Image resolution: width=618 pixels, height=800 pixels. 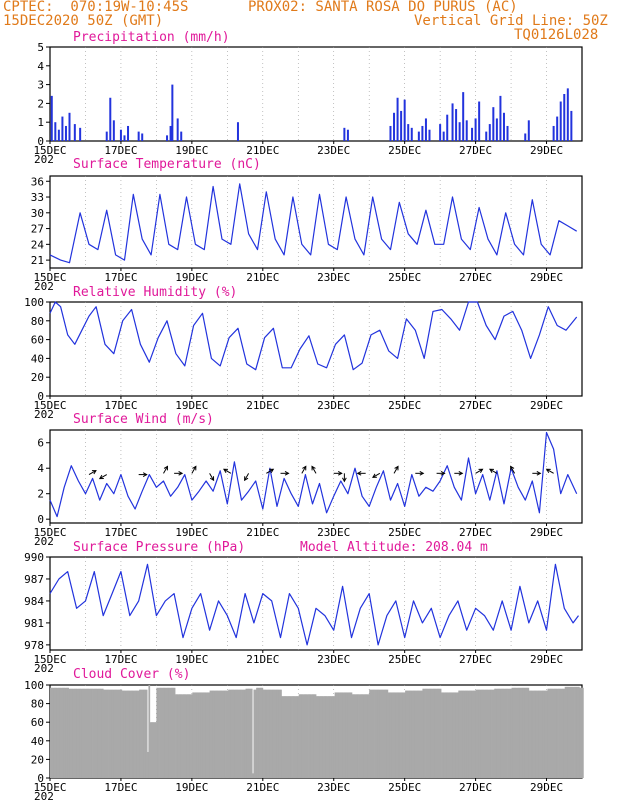 What do you see at coordinates (383, 7) in the screenshot?
I see `header-line1-right: PROX02: SANTA ROSA DO PURUS (AC)` at bounding box center [383, 7].